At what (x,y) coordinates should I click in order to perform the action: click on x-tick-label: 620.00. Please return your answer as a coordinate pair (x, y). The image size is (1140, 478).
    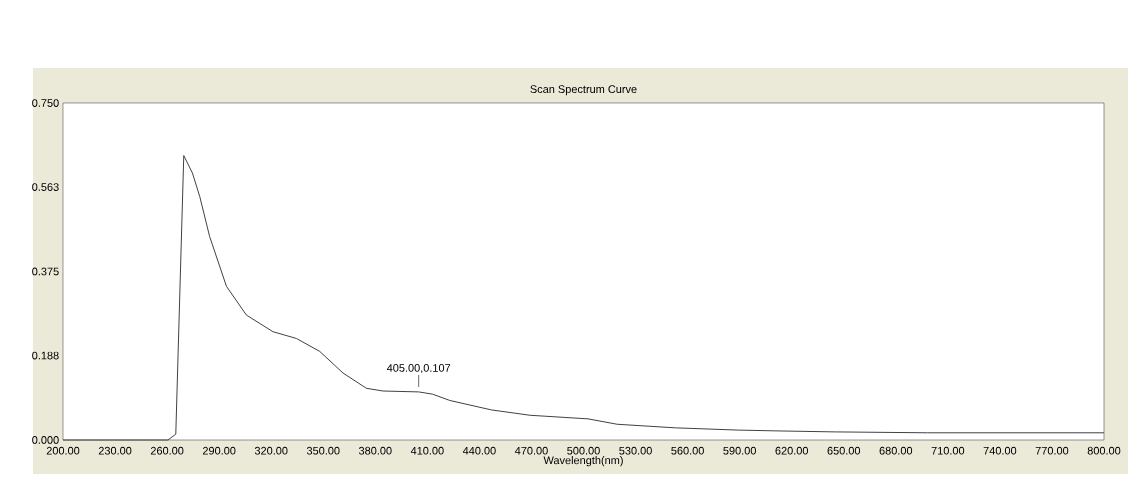
    Looking at the image, I should click on (792, 450).